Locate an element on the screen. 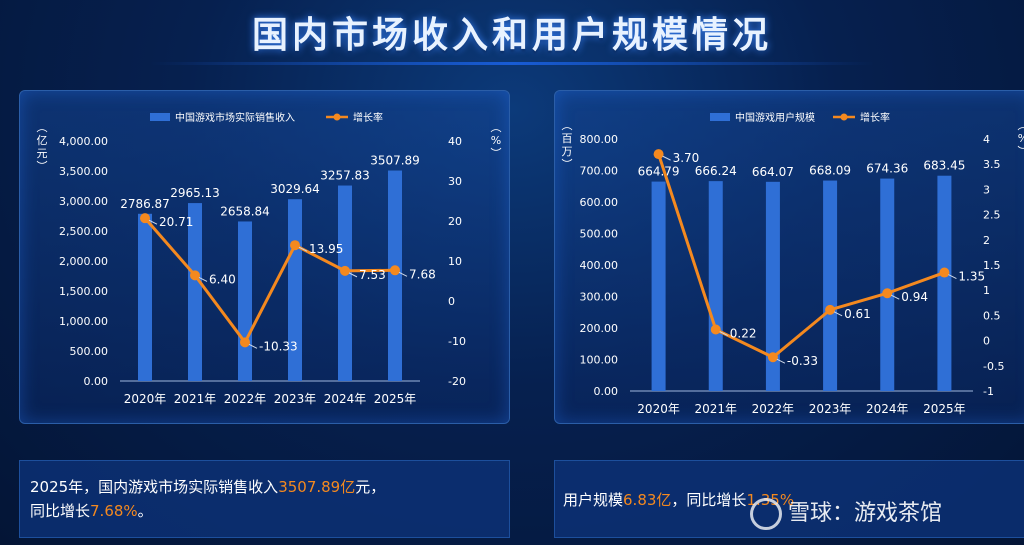 This screenshot has height=545, width=1024. summary-left-revenue-value: 3507.89亿 is located at coordinates (317, 487).